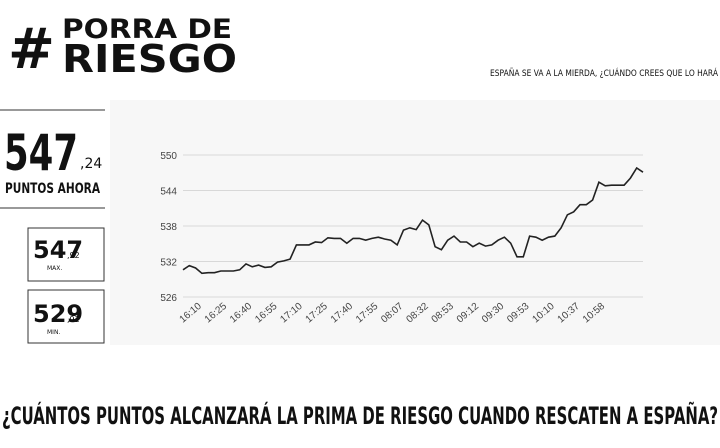  I want to click on y-tick-label: 550, so click(168, 156).